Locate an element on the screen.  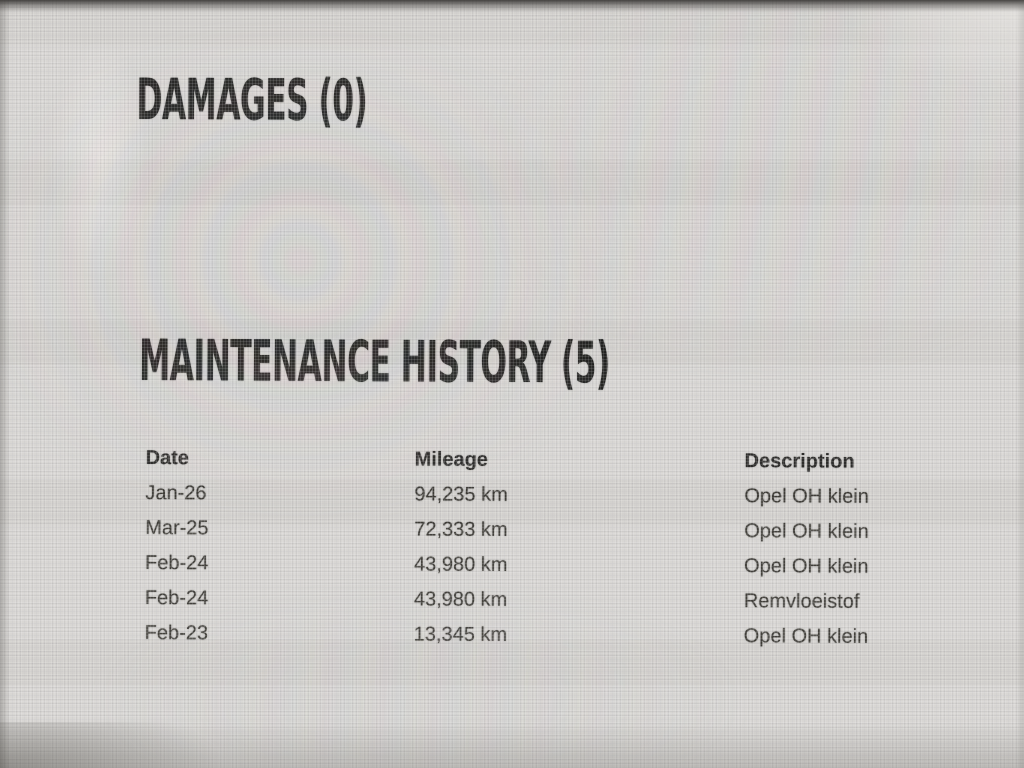
cell-mileage: 13,345 km is located at coordinates (460, 634).